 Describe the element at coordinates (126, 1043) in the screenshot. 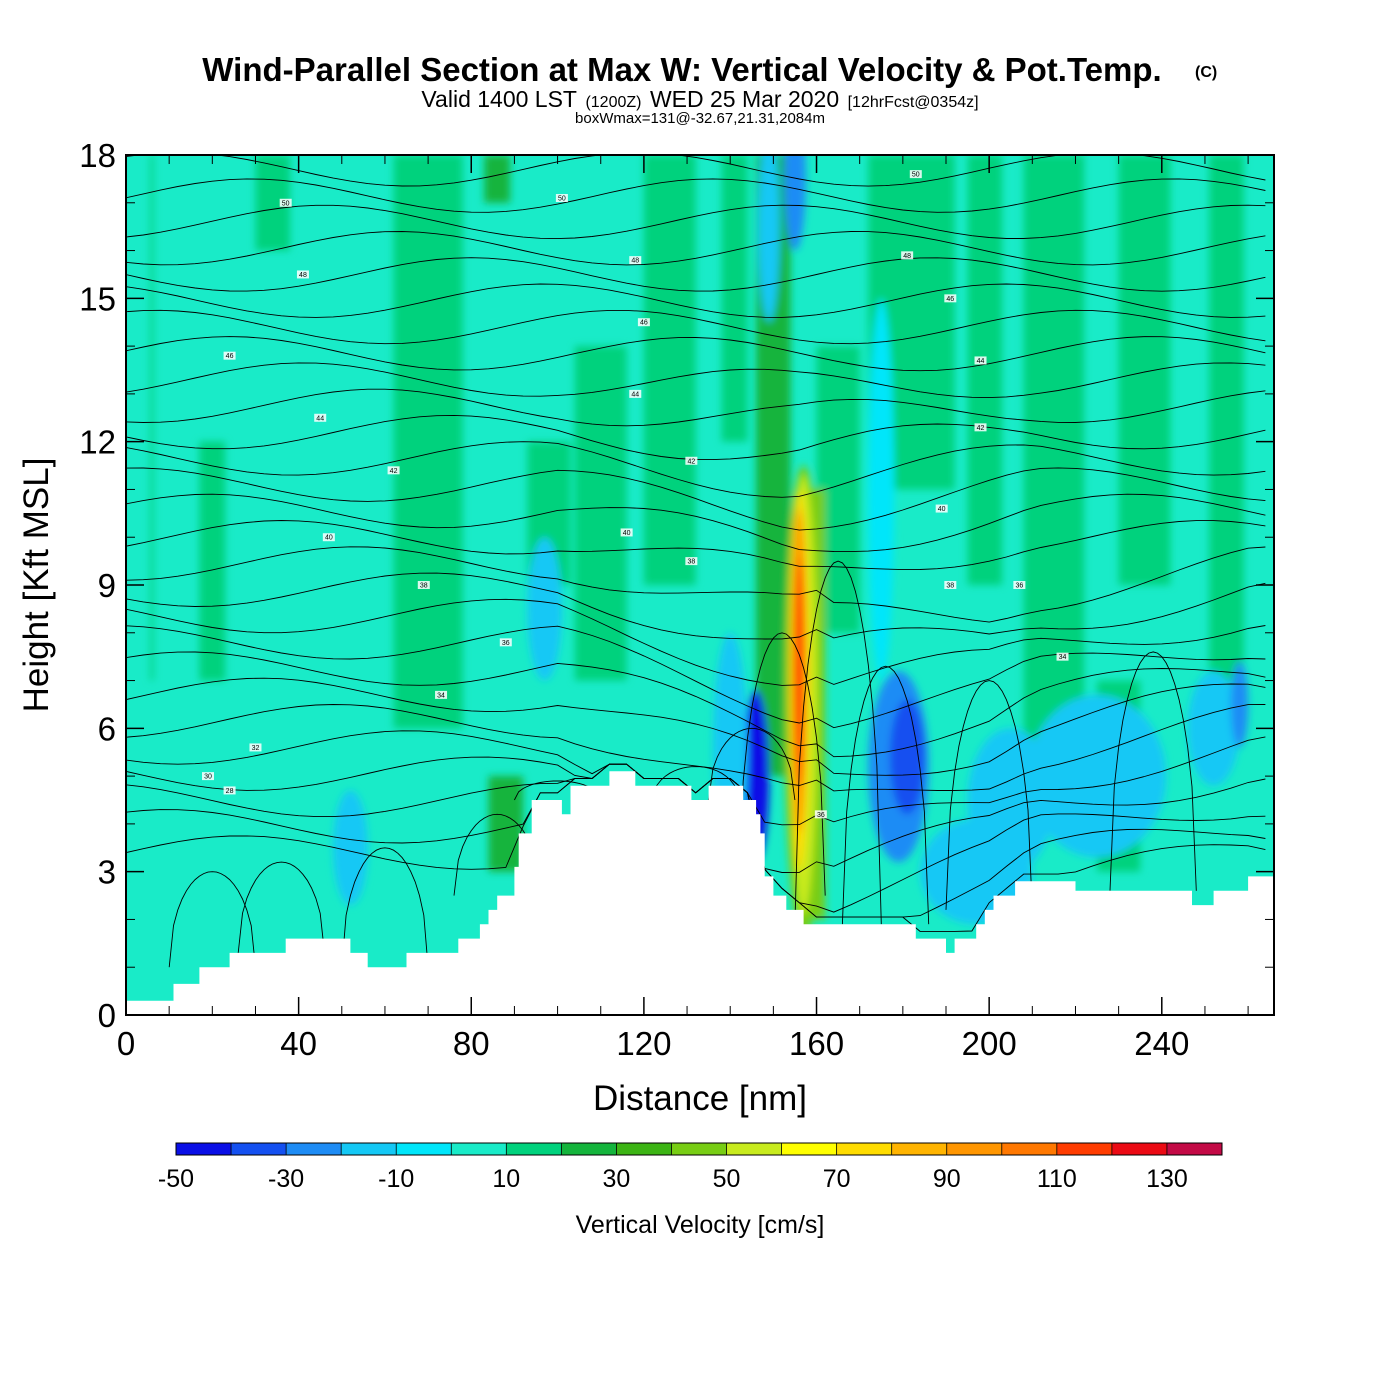

I see `x-tick-label: 0` at that location.